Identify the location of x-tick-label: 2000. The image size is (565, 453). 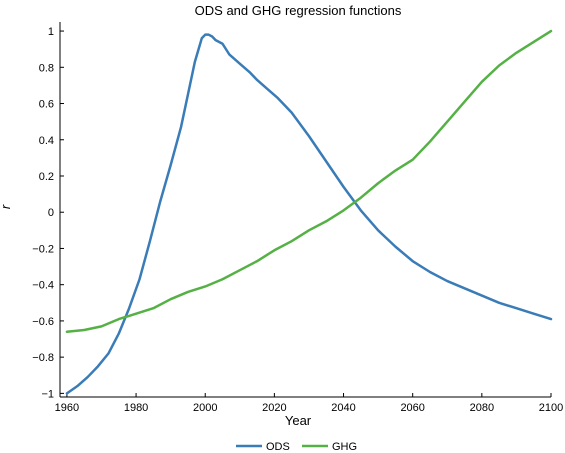
(205, 408).